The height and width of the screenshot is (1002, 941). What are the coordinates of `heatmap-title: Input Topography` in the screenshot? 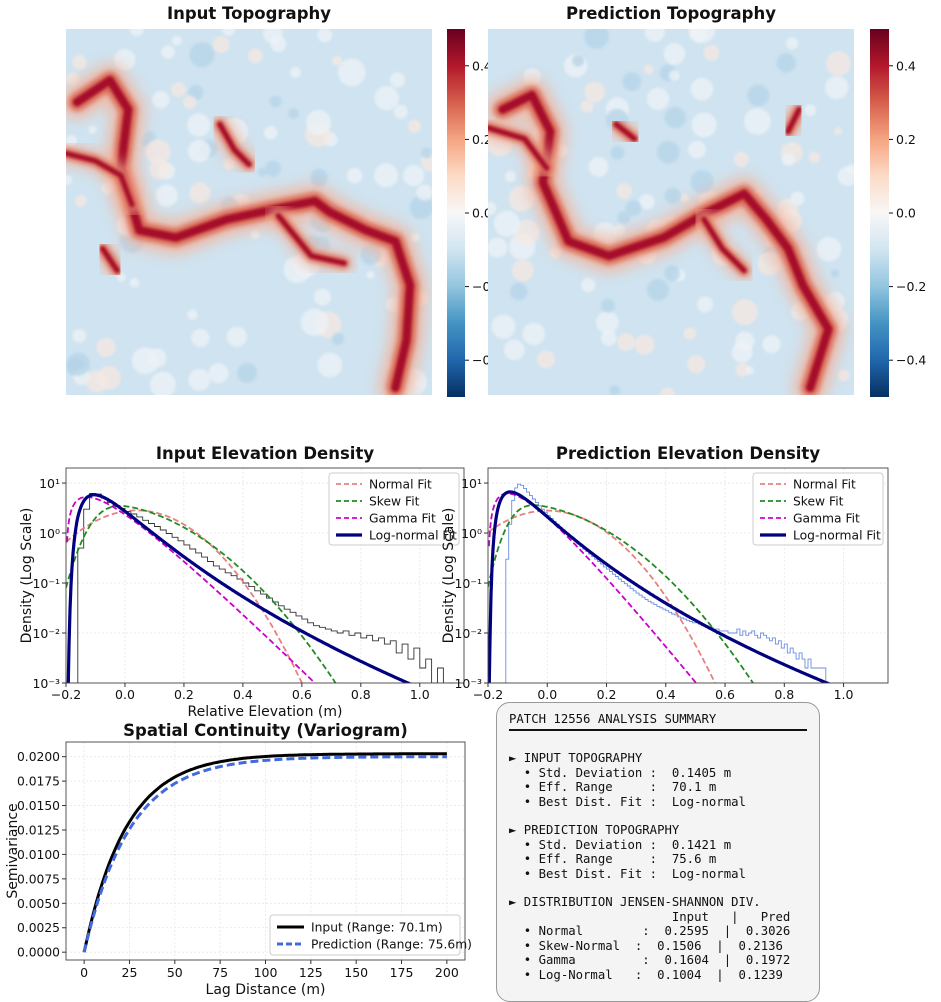 It's located at (249, 13).